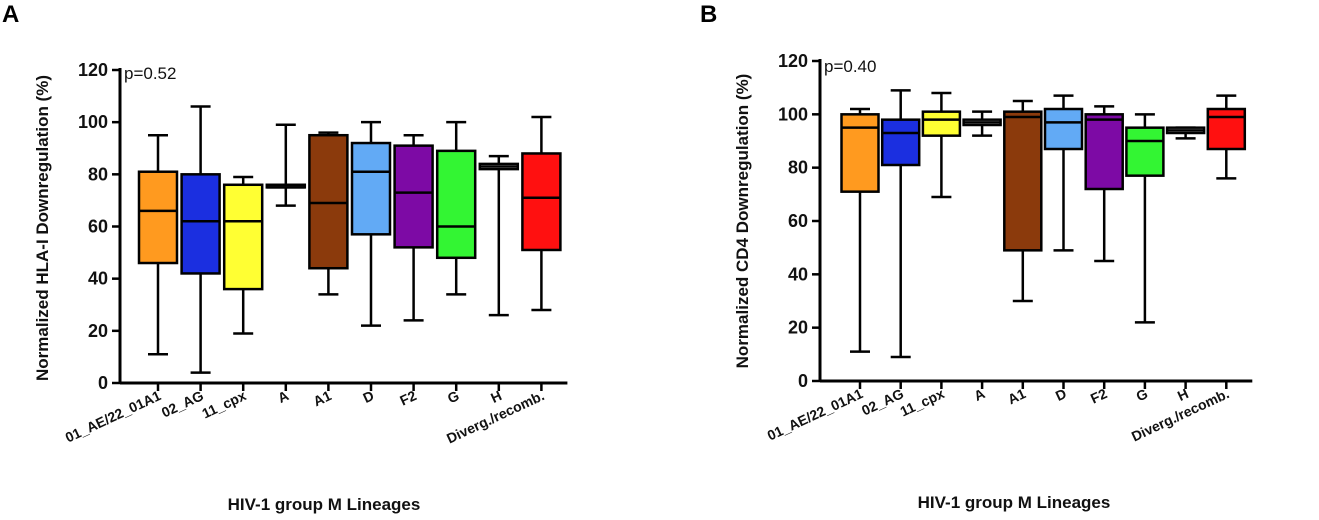 Image resolution: width=1319 pixels, height=520 pixels. What do you see at coordinates (742, 221) in the screenshot?
I see `y-axis-title-b: Normalized CD4 Downregulation (%)` at bounding box center [742, 221].